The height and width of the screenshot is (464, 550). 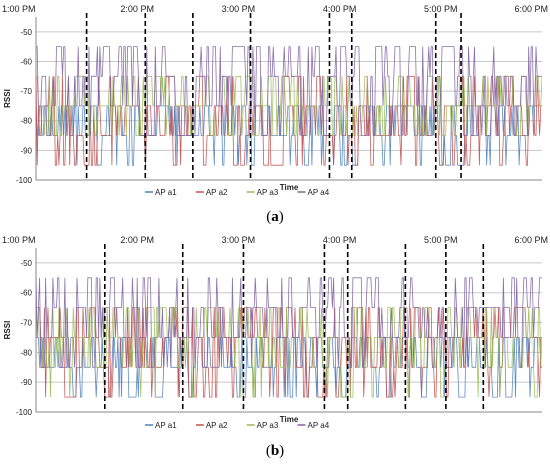 I want to click on panel-label: (b), so click(x=275, y=451).